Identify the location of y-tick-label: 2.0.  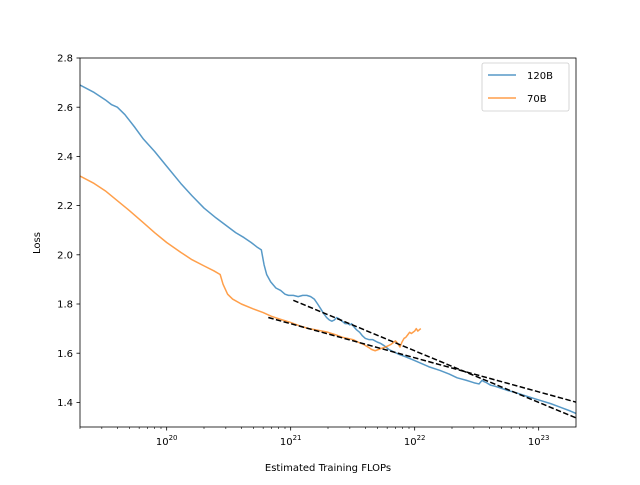
(65, 255).